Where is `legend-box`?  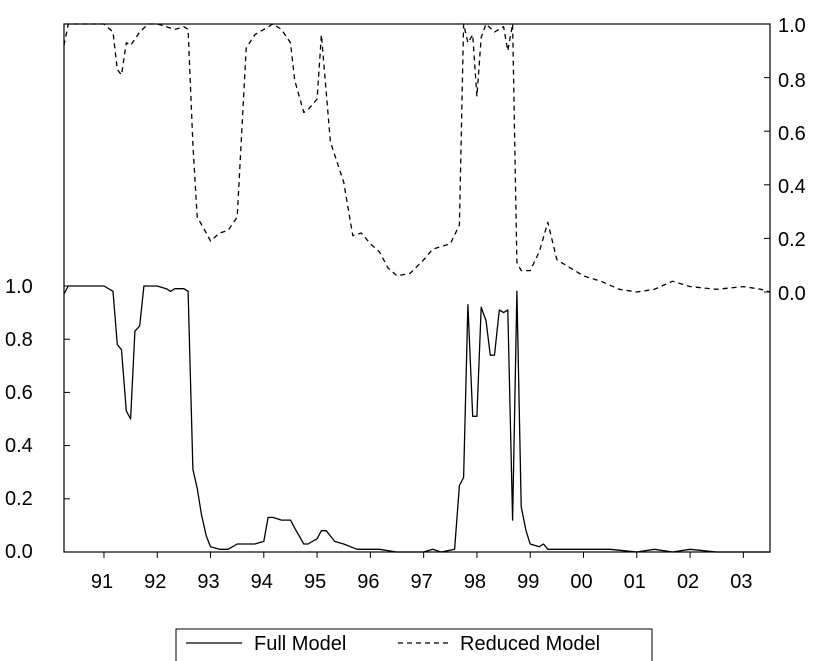 legend-box is located at coordinates (414, 644).